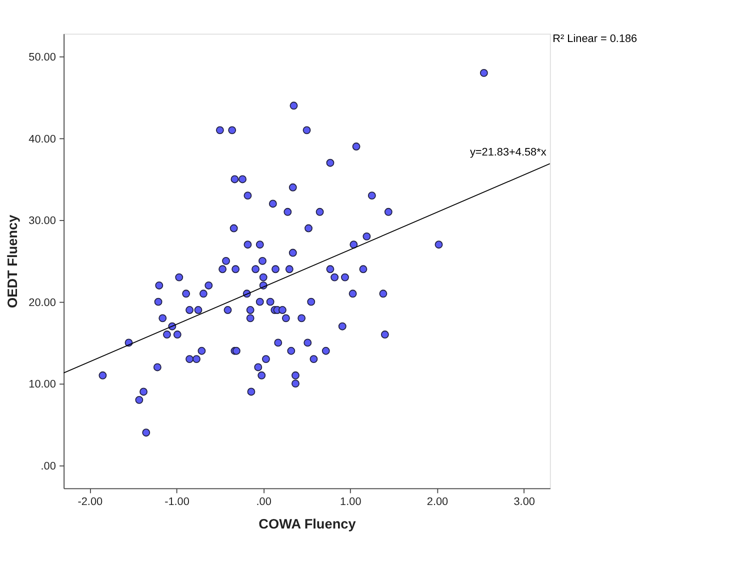  Describe the element at coordinates (307, 524) in the screenshot. I see `x-axis-title: COWA Fluency` at that location.